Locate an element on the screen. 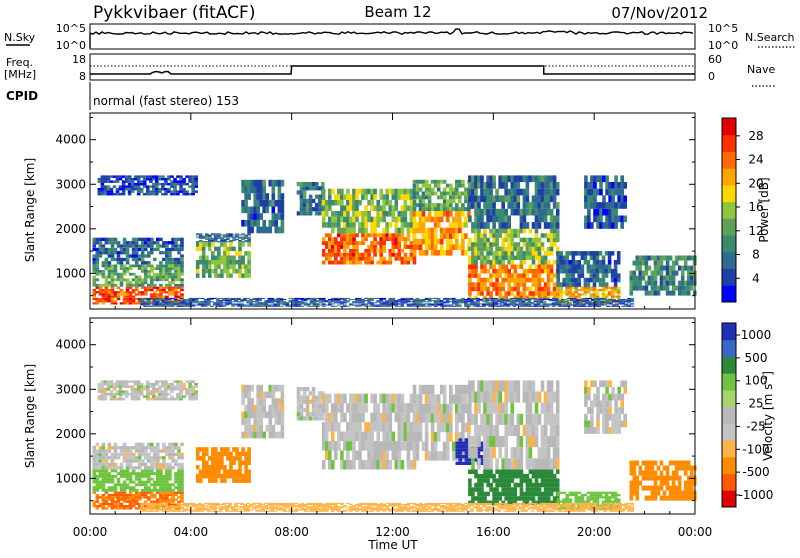 This screenshot has width=800, height=558. noise-right-tick-bottom: 10^0 is located at coordinates (723, 45).